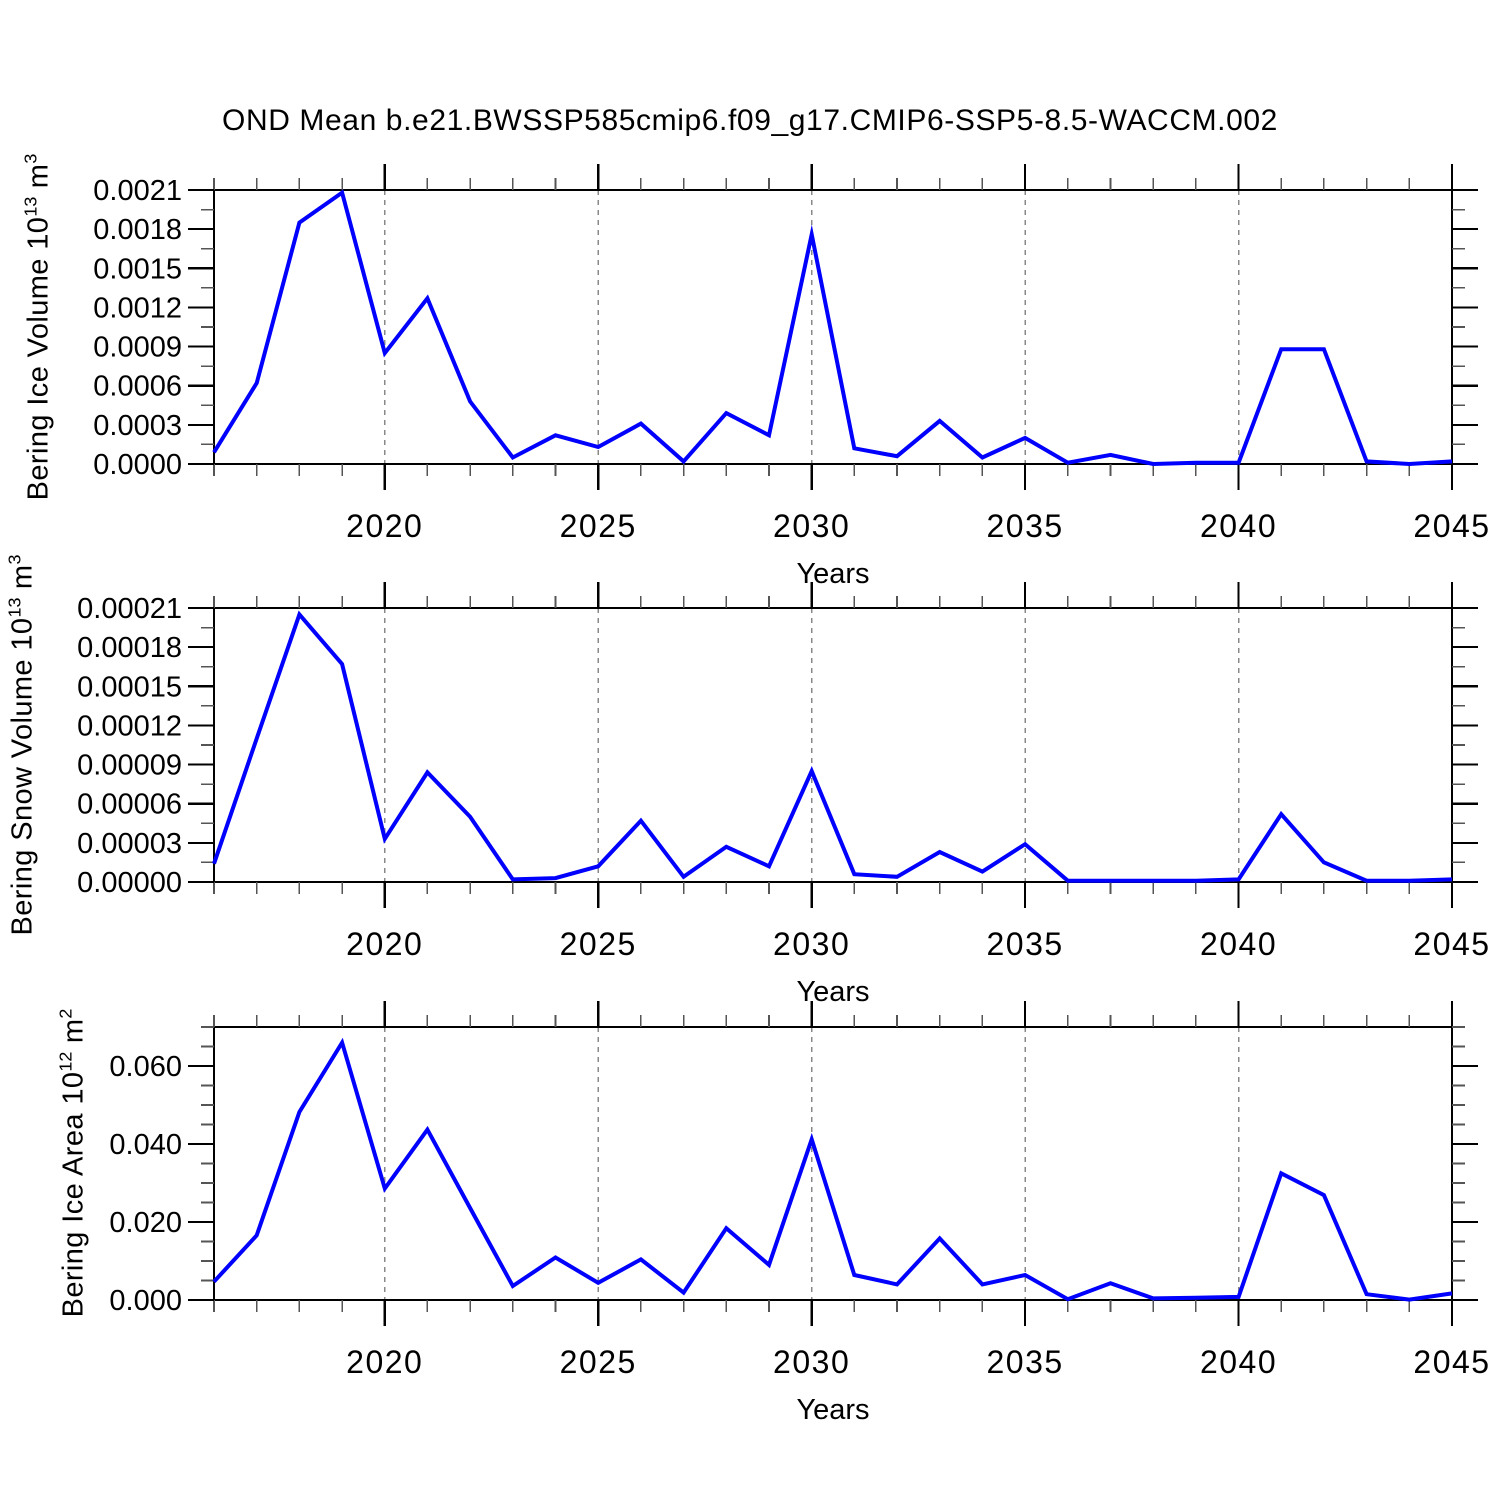  Describe the element at coordinates (833, 1410) in the screenshot. I see `x-axis-title-years-3: Years` at that location.